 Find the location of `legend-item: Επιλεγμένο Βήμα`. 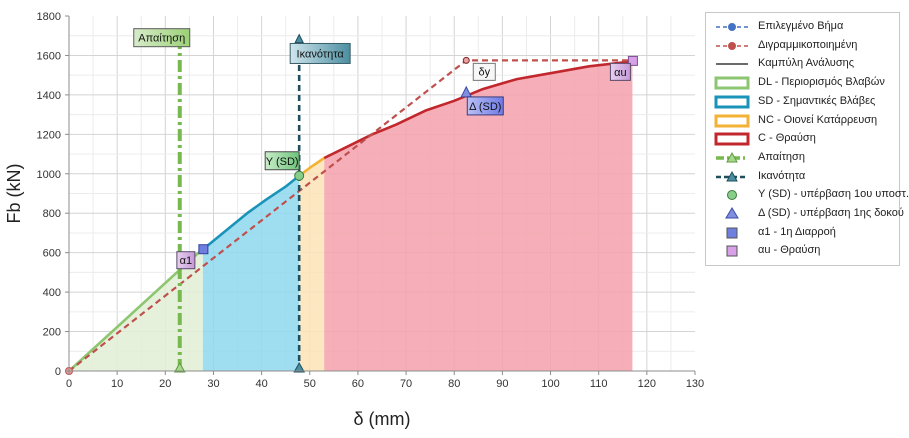

legend-item: Επιλεγμένο Βήμα is located at coordinates (806, 27).